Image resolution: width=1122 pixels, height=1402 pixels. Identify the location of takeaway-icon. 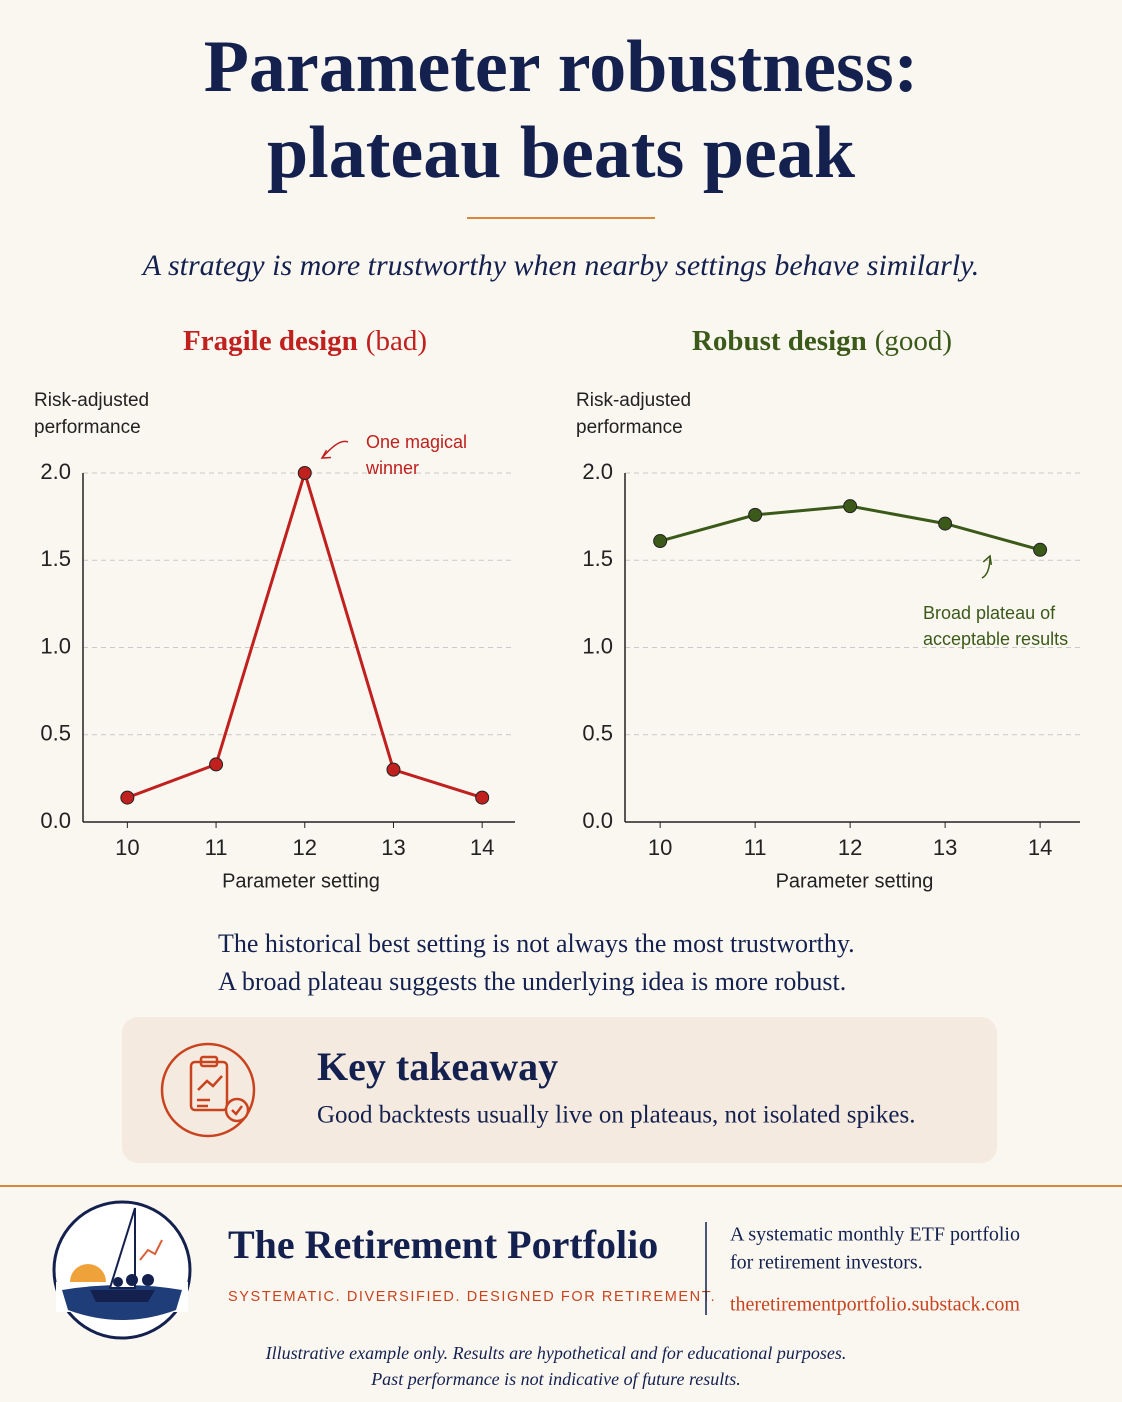
(208, 1090).